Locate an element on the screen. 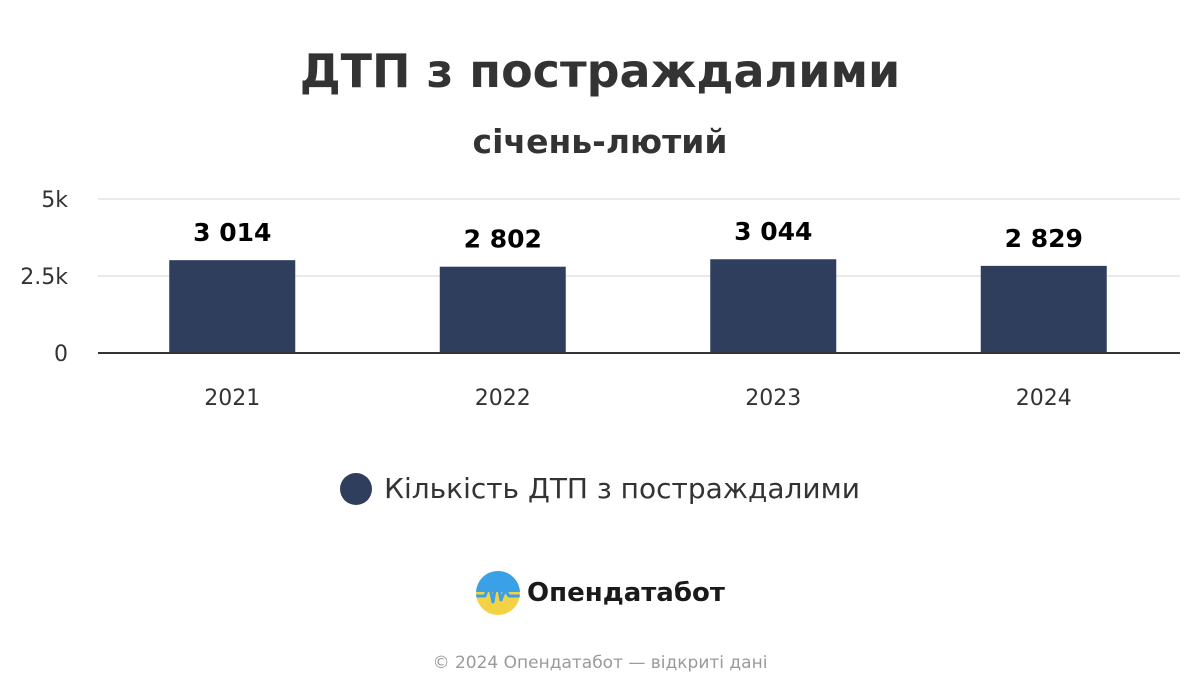  chart-subtitle: січень-лютий is located at coordinates (600, 141).